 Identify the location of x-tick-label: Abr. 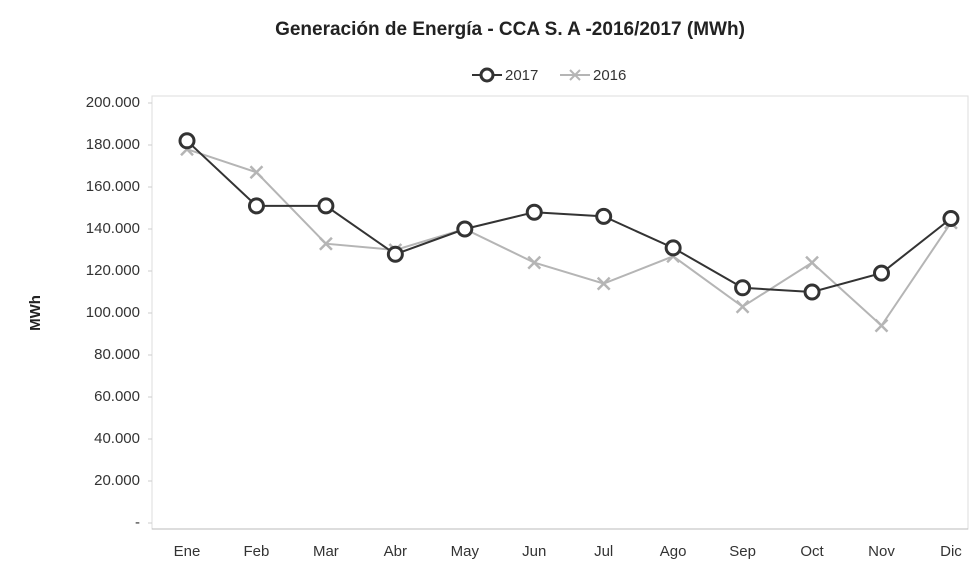
(395, 551).